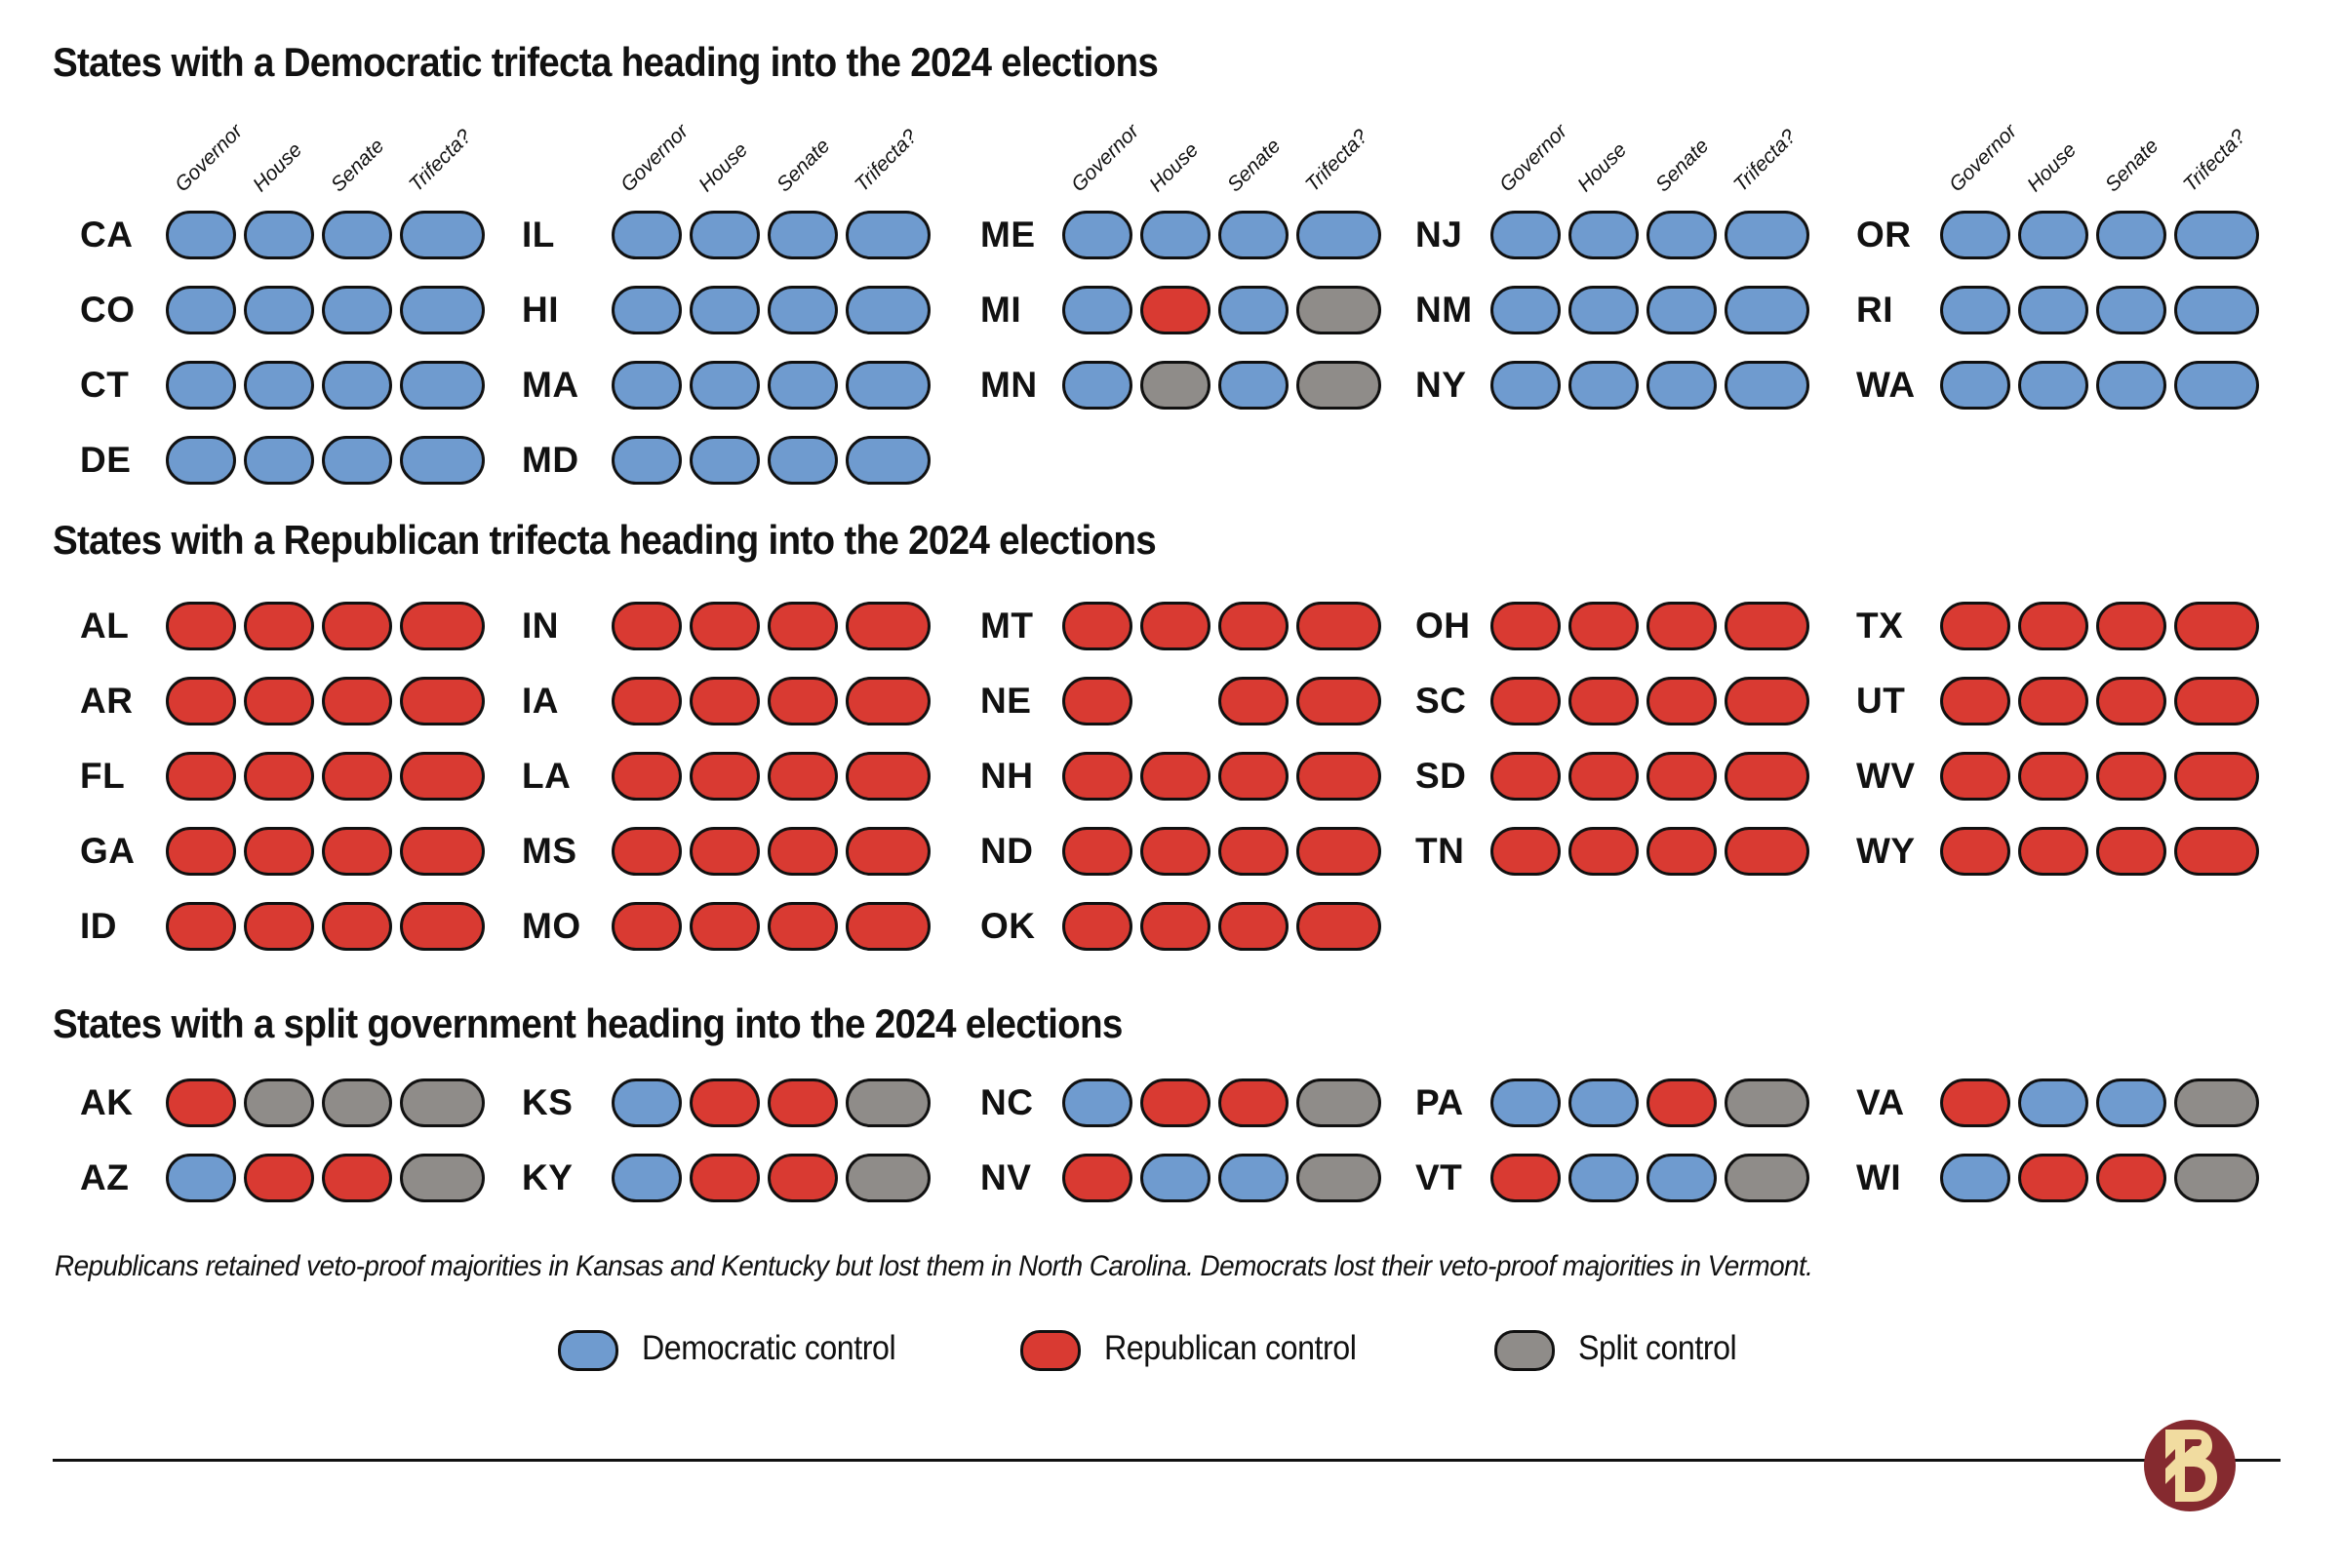 The image size is (2341, 1568). I want to click on state-row-ct: CT, so click(284, 385).